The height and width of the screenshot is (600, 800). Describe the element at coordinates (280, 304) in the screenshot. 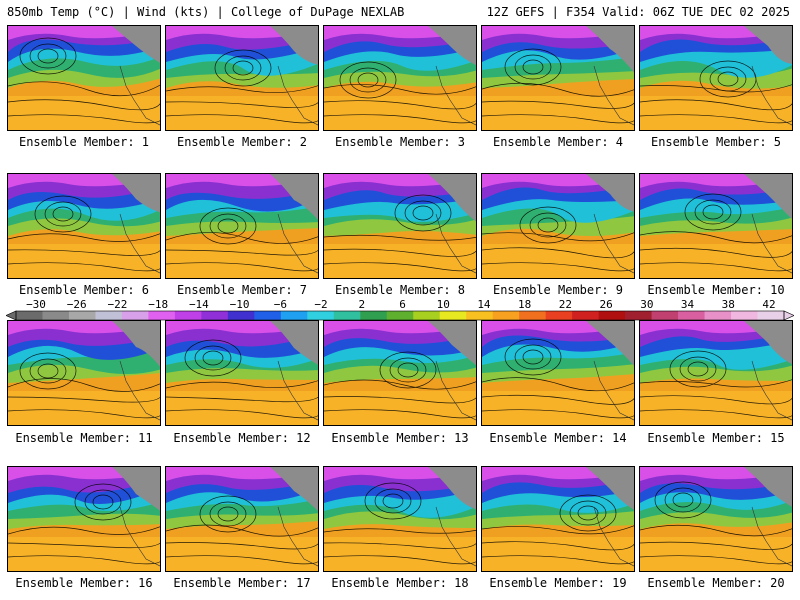

I see `colorbar-tick-label: −6` at that location.